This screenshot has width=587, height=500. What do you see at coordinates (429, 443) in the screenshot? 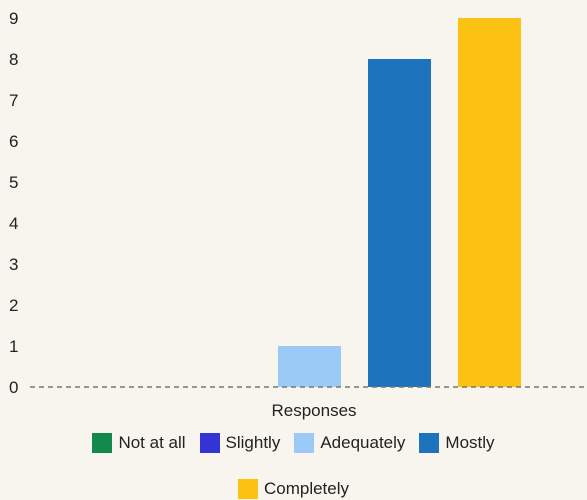
I see `legend-swatch-mostly` at bounding box center [429, 443].